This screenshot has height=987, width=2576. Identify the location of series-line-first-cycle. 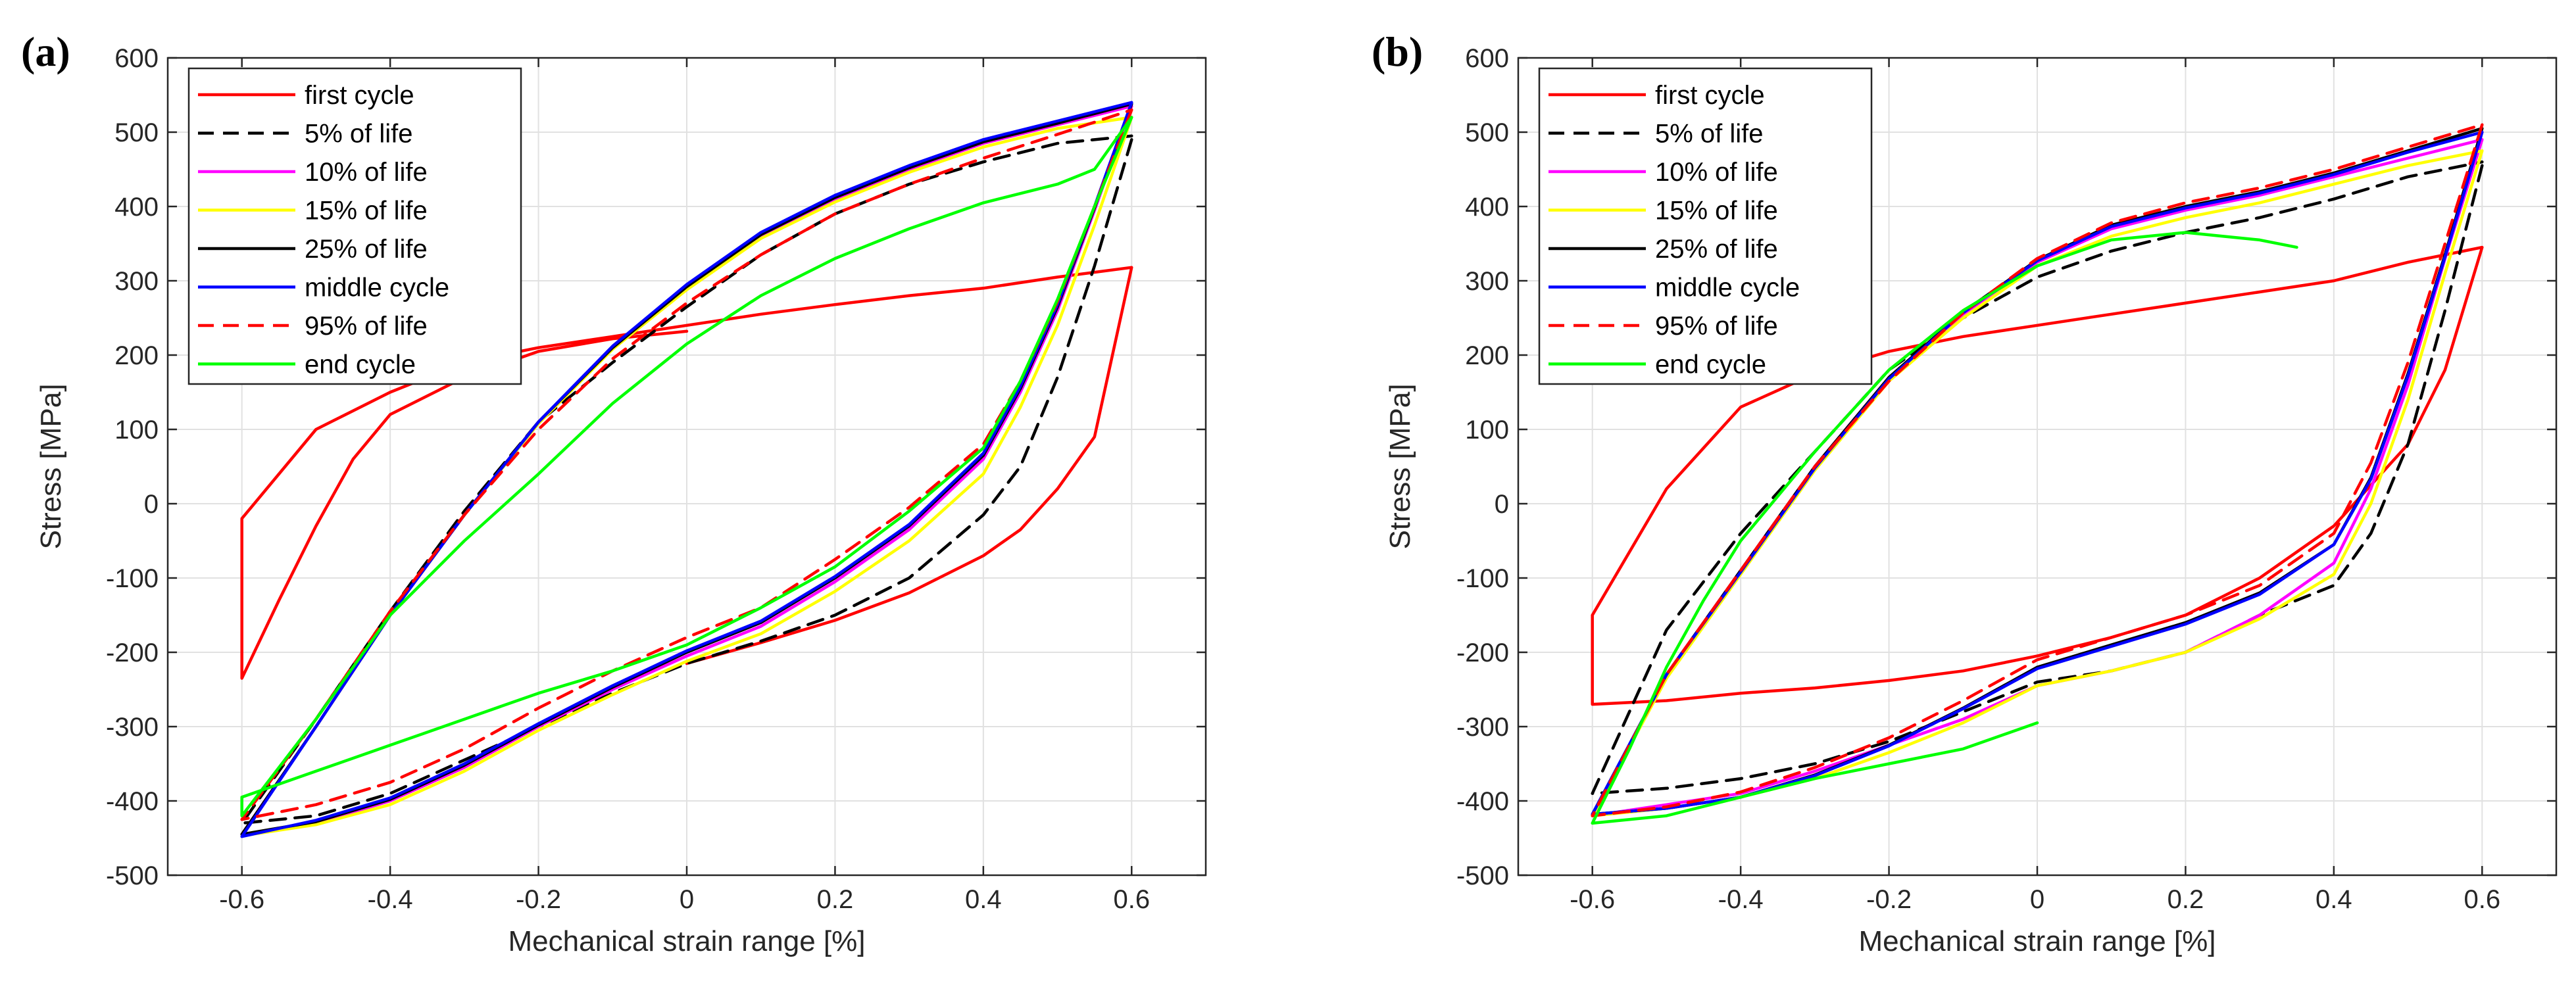
(686, 473).